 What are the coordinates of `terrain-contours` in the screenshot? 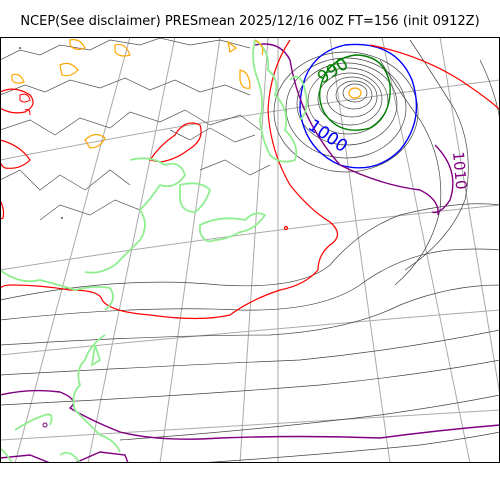 It's located at (25, 104).